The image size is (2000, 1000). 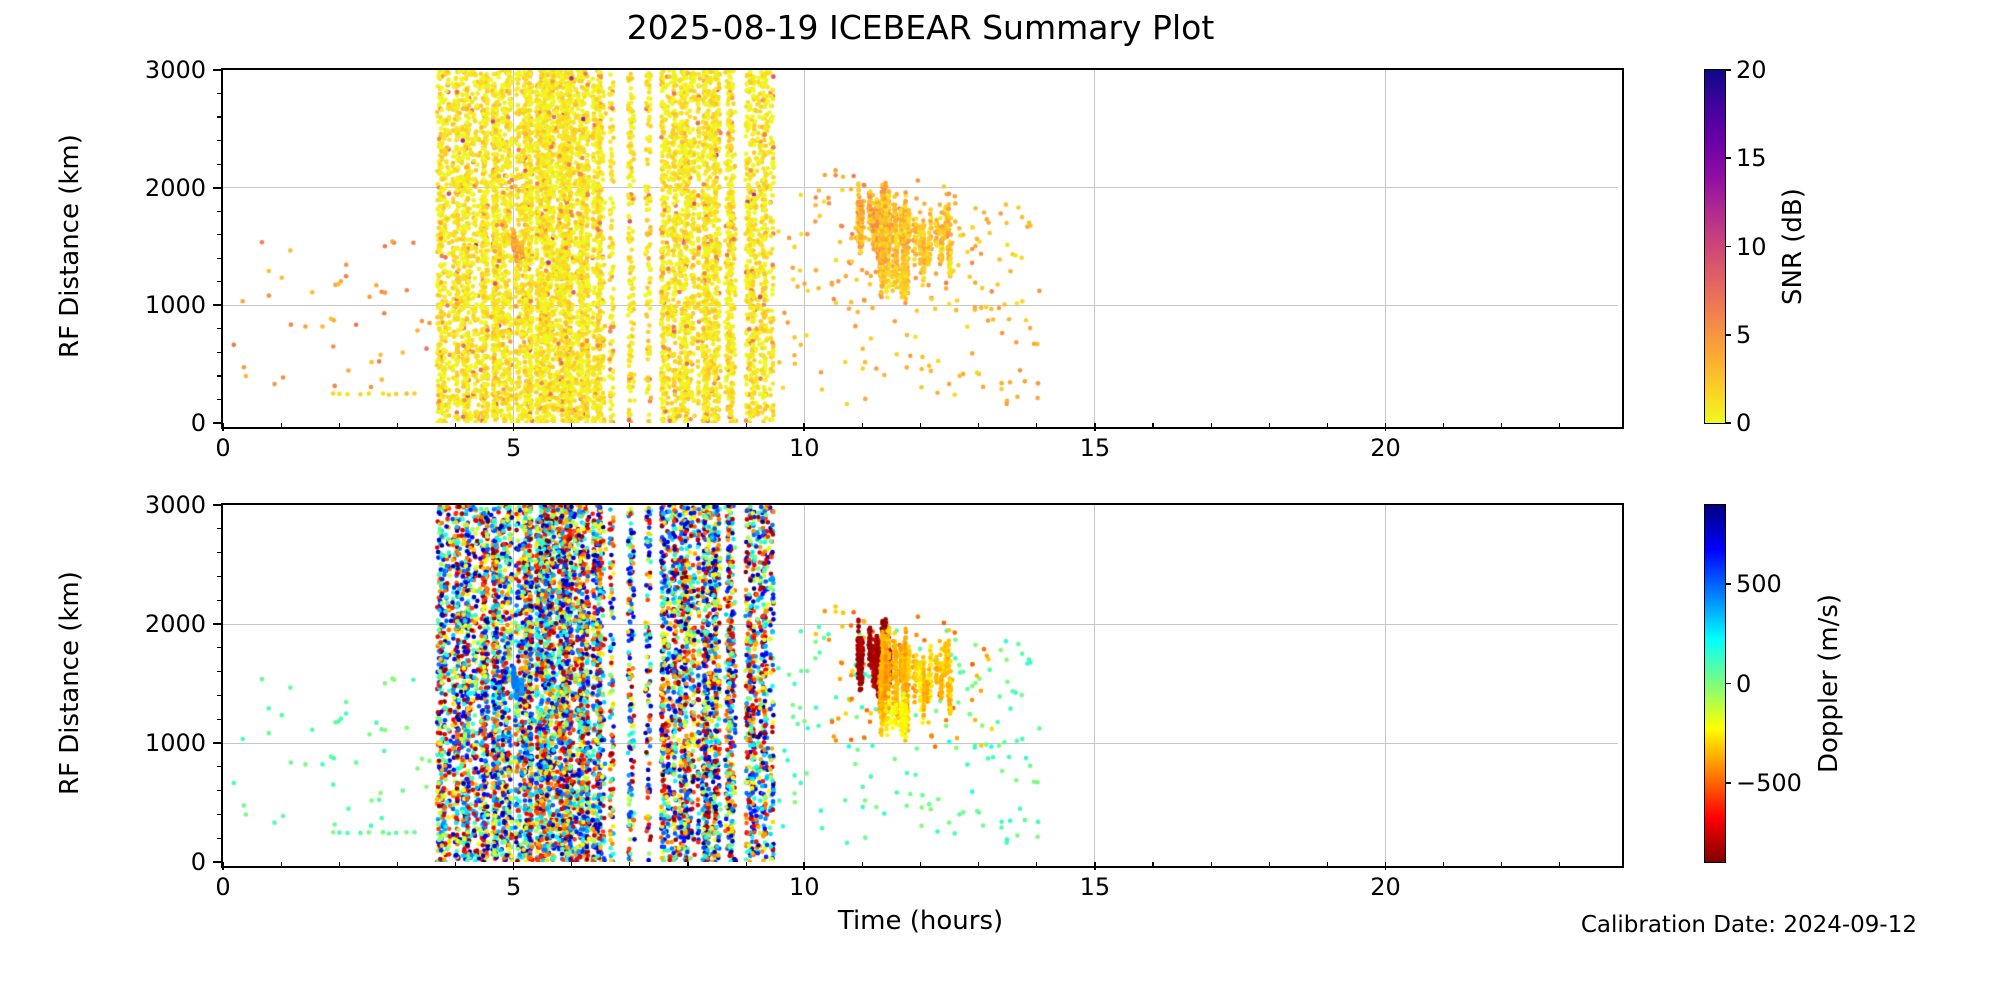 What do you see at coordinates (1748, 925) in the screenshot?
I see `calibration-note: Calibration Date: 2024-09-12` at bounding box center [1748, 925].